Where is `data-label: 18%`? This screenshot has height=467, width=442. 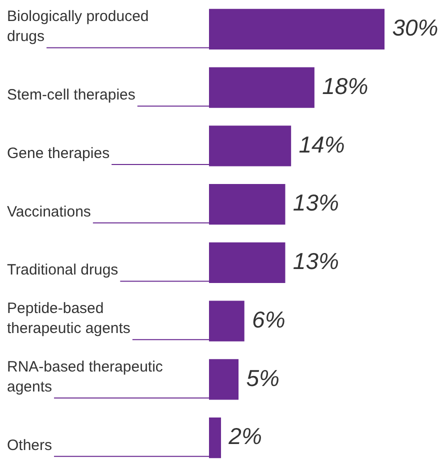 data-label: 18% is located at coordinates (345, 85).